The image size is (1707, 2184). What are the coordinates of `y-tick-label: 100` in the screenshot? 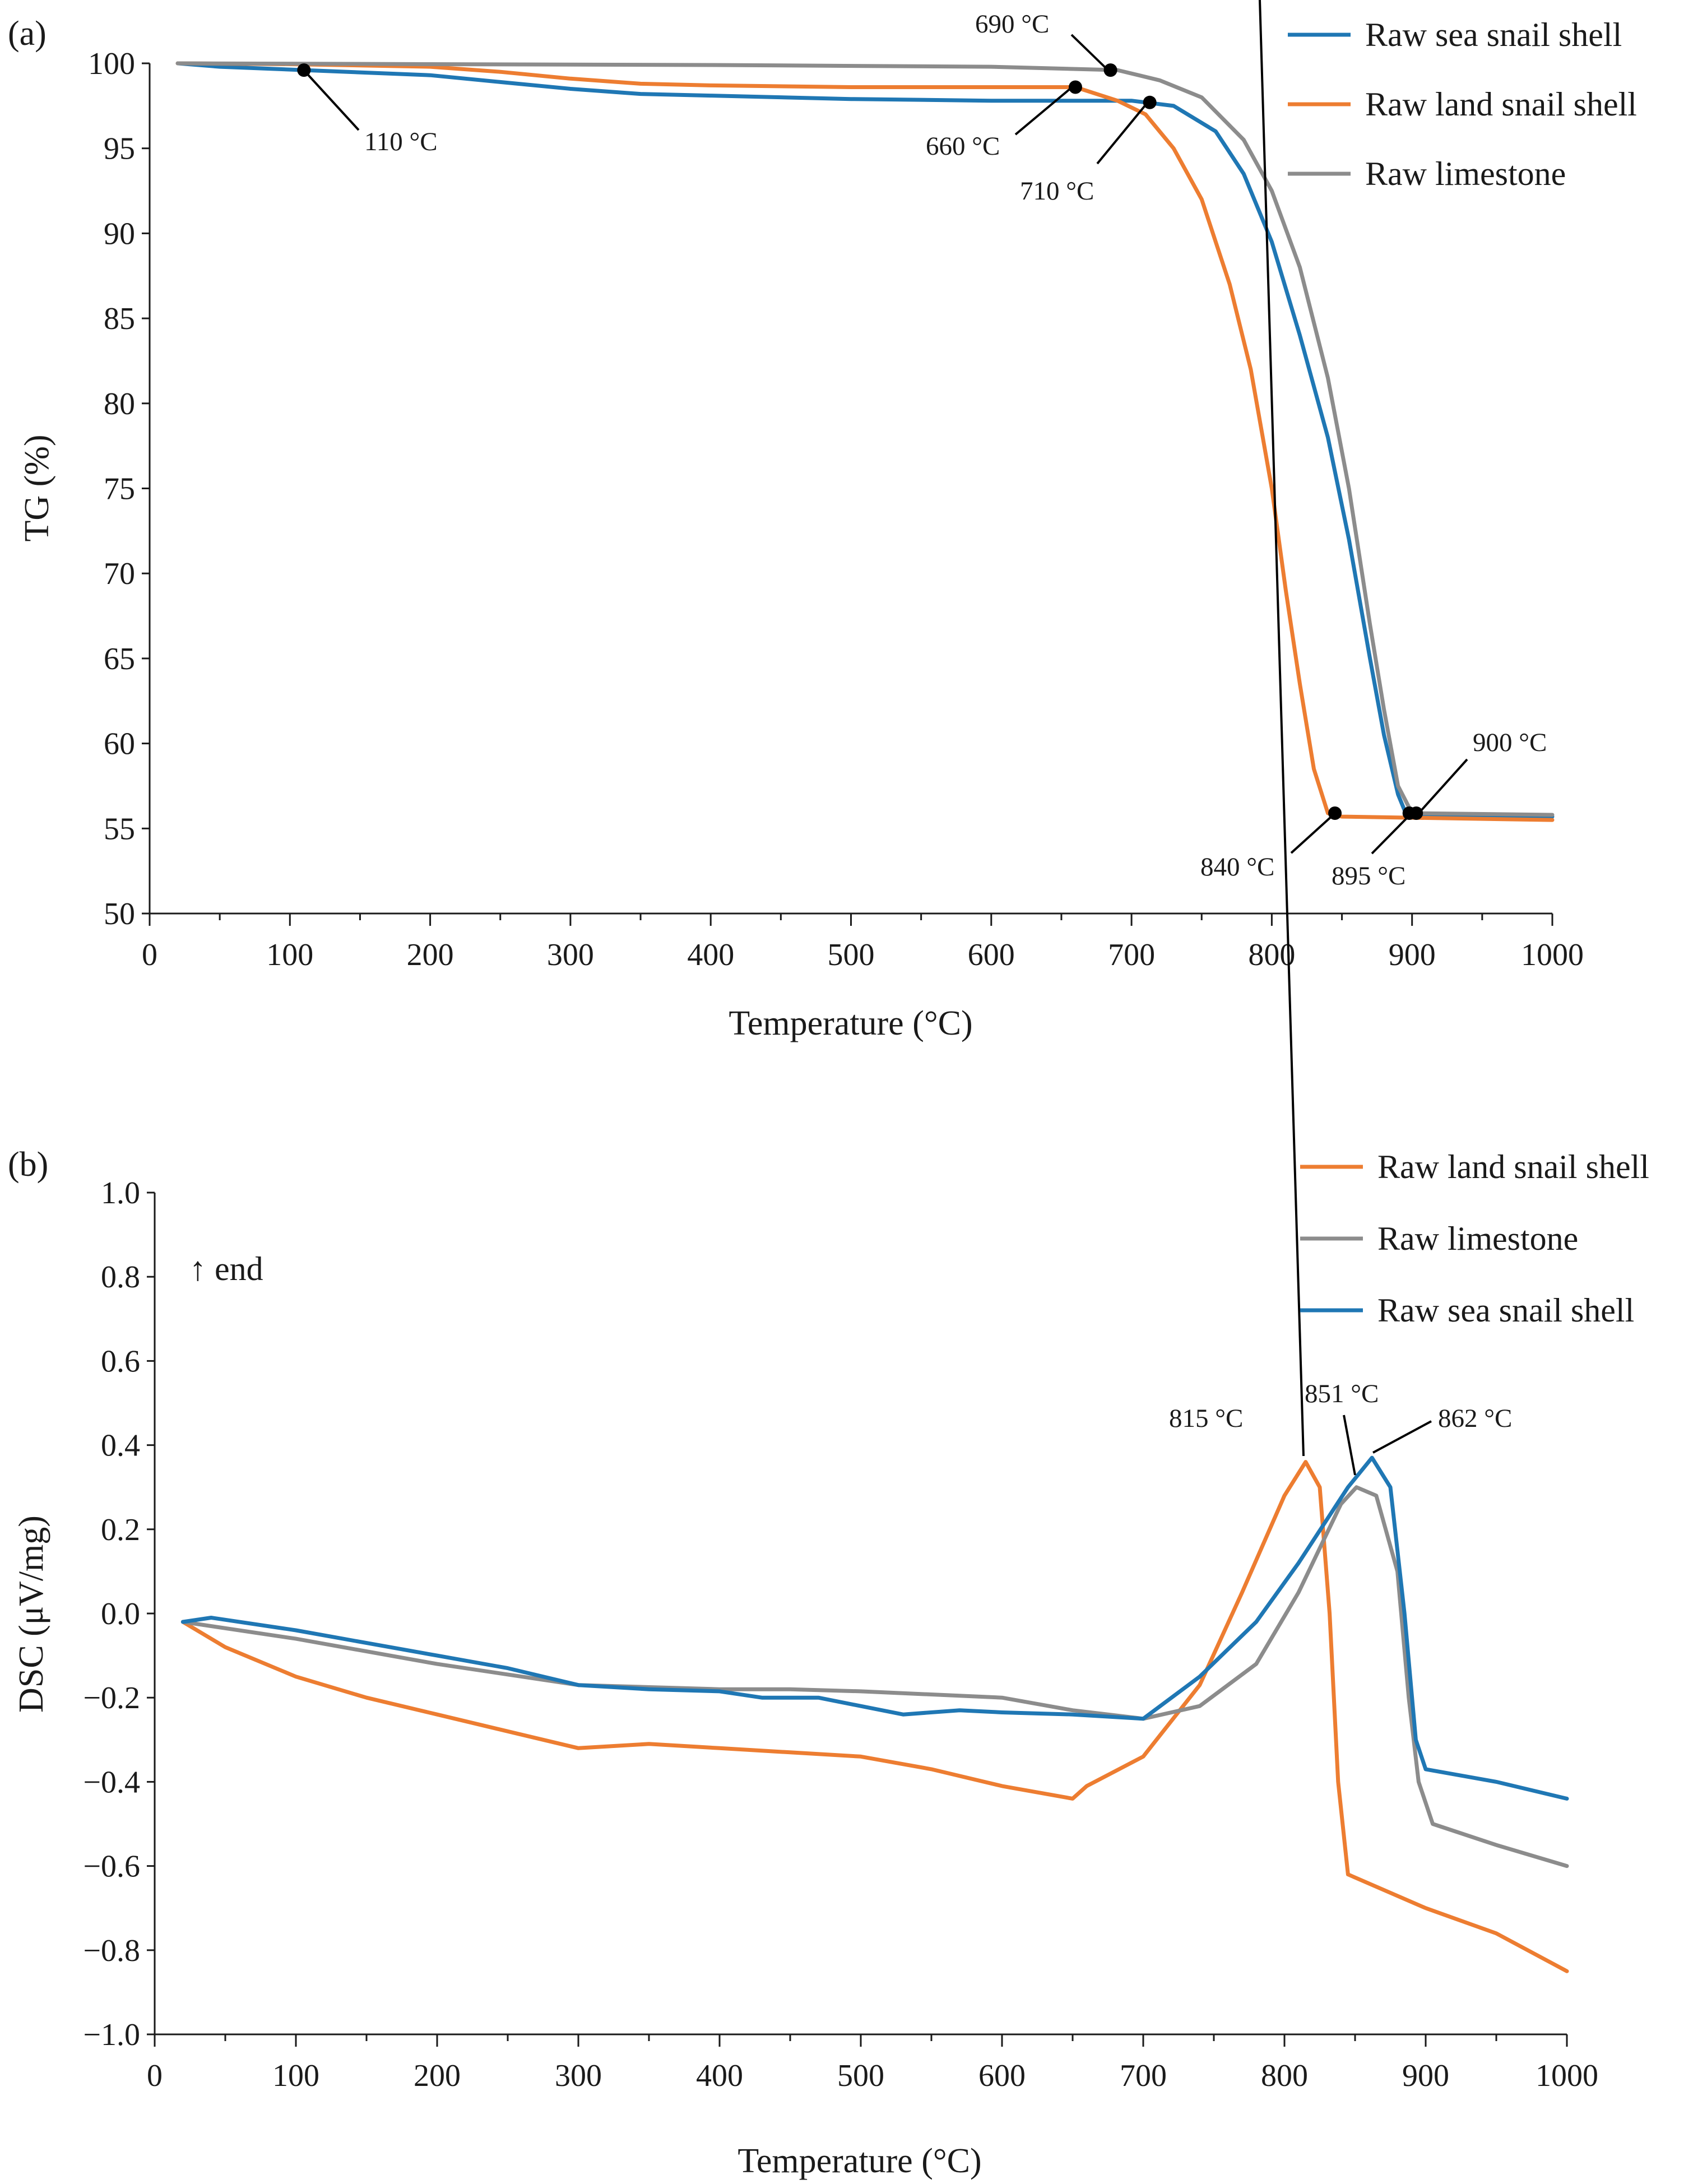 It's located at (112, 64).